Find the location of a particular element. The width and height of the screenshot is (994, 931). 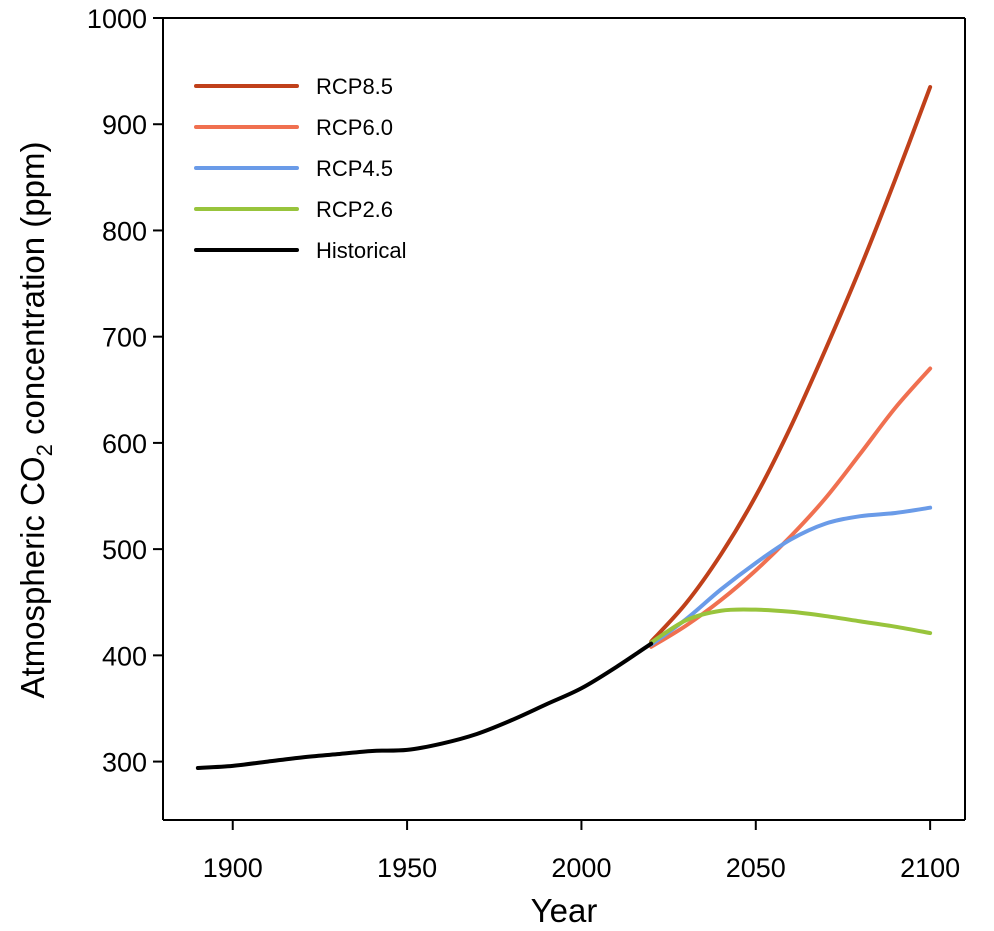

y-tick-label: 500 is located at coordinates (124, 550).